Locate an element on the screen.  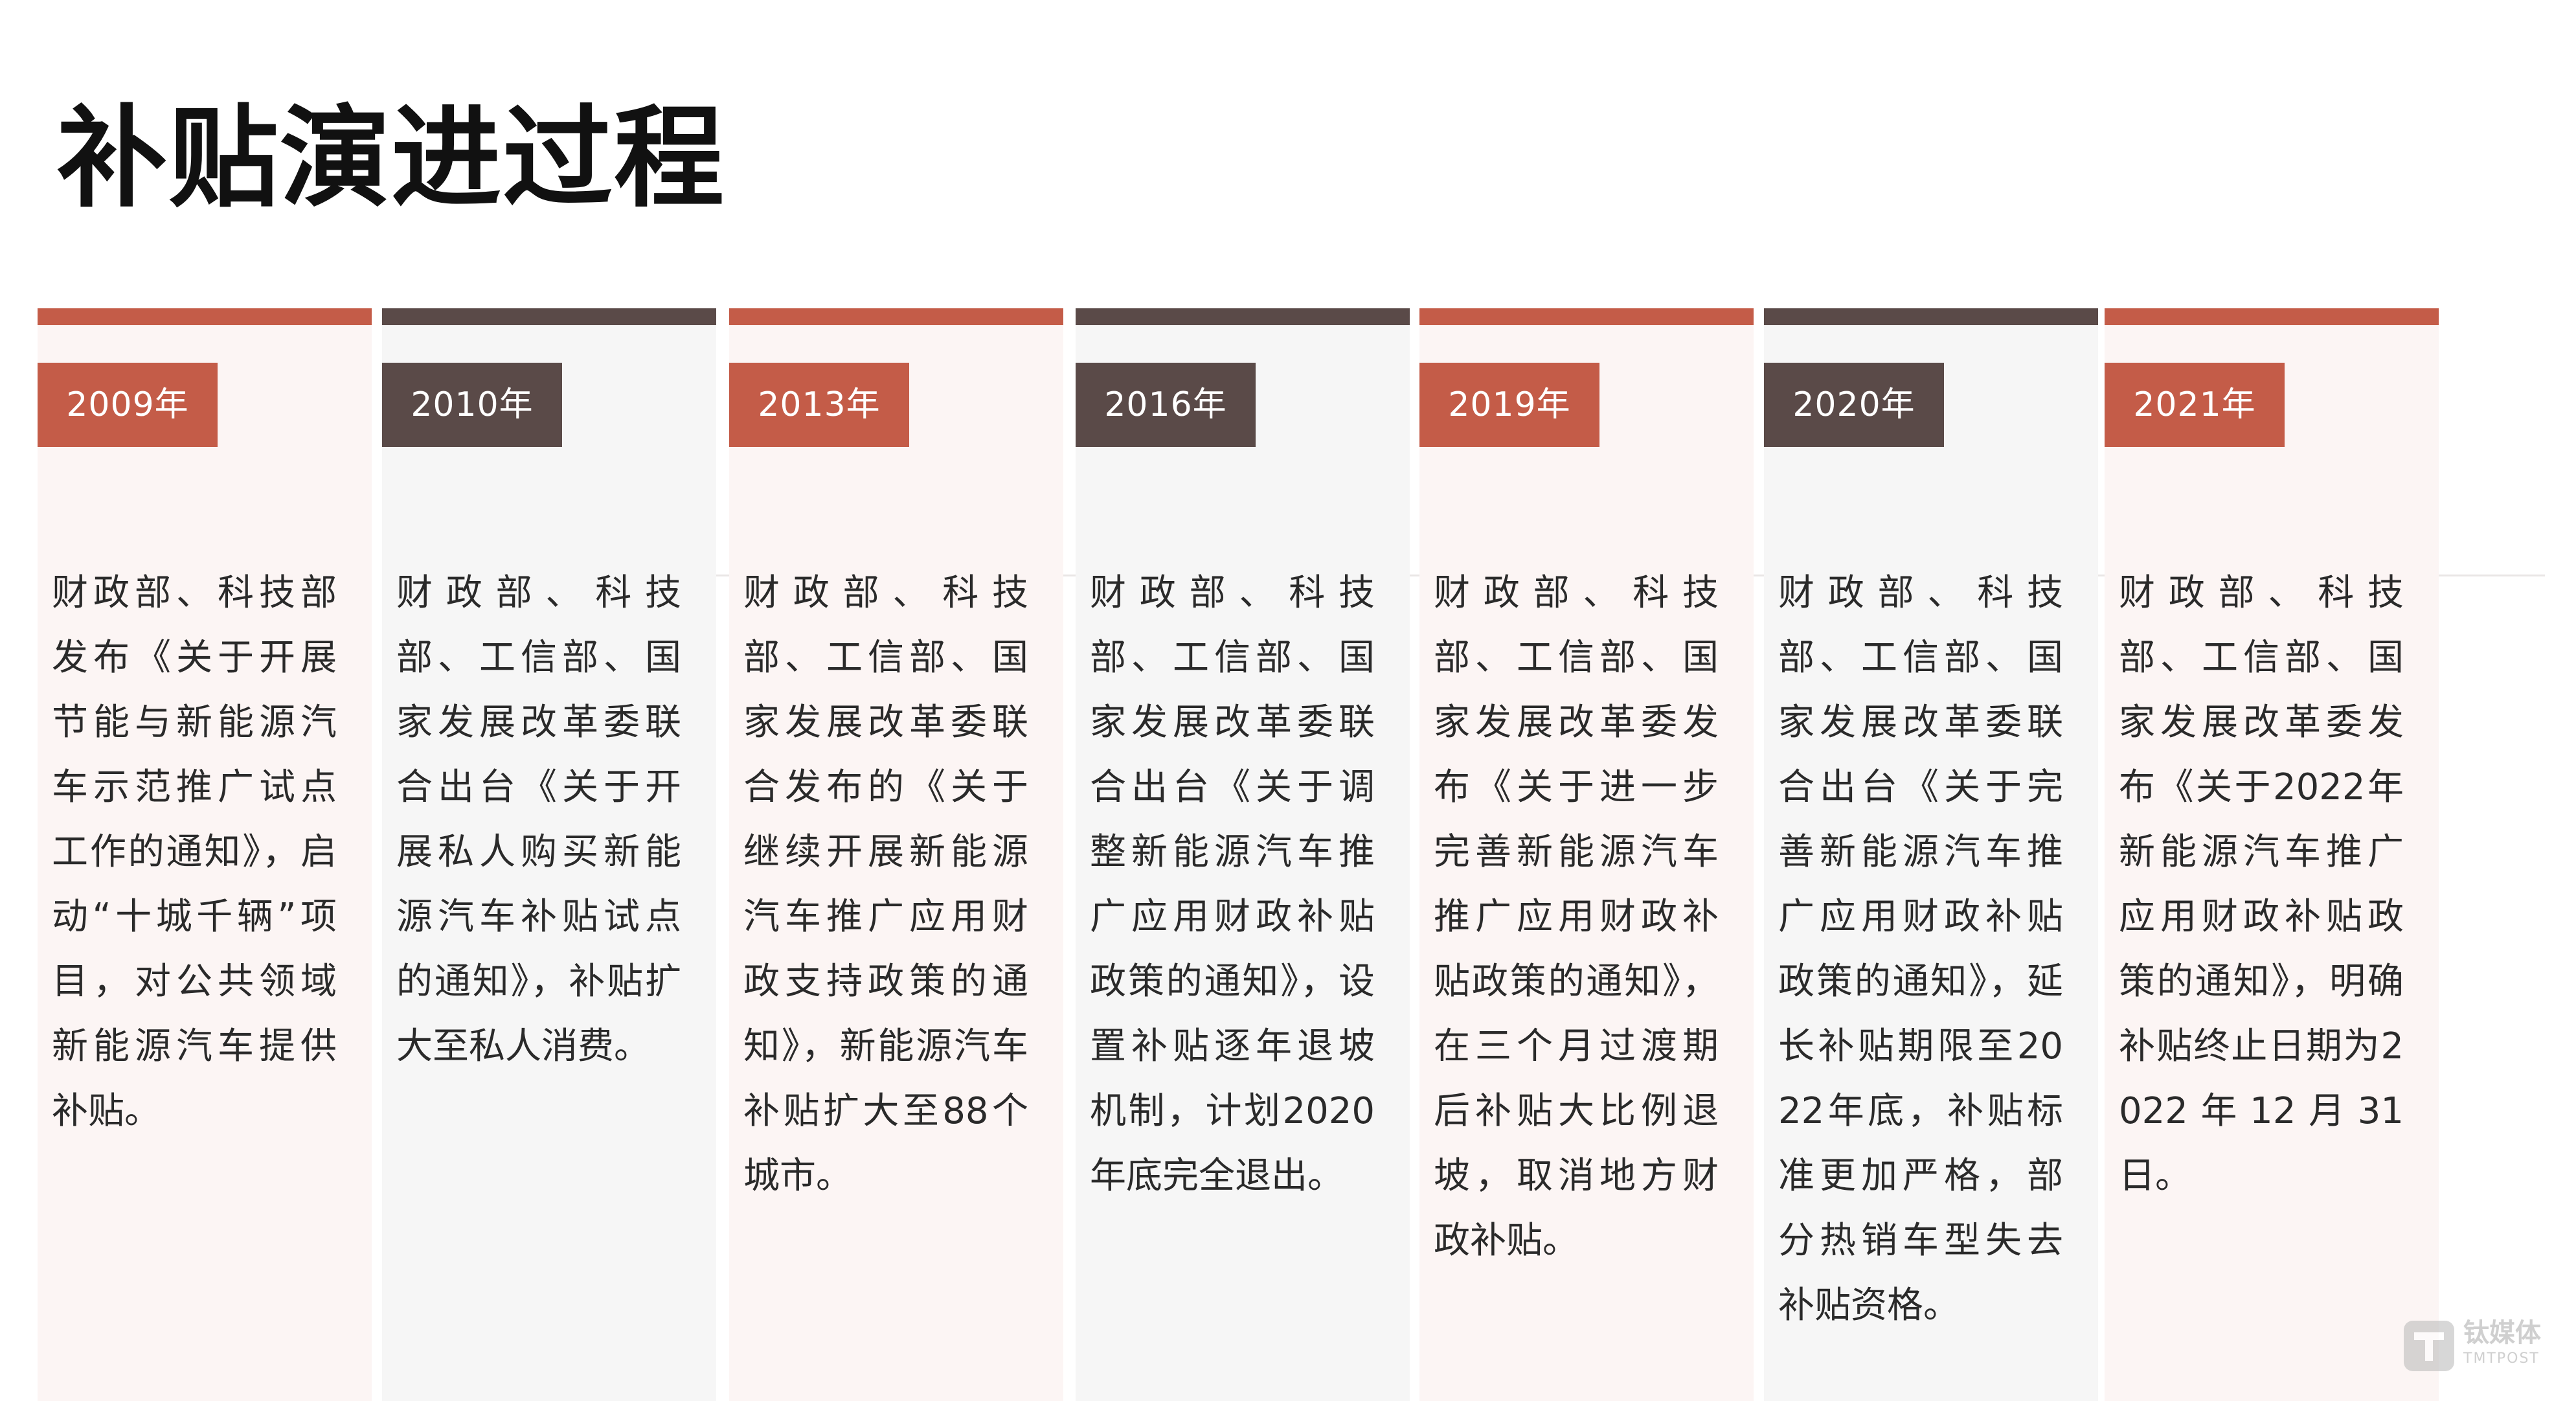
watermark-subtitle: TMTPOST is located at coordinates (2501, 1359).